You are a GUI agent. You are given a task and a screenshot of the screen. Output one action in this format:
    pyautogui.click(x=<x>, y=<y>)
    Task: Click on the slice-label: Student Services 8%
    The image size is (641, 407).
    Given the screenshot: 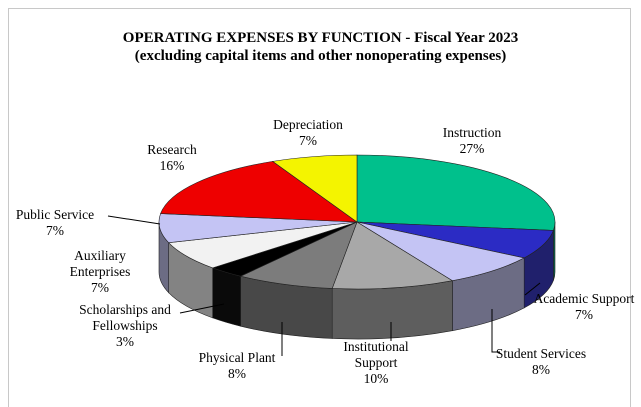 What is the action you would take?
    pyautogui.click(x=541, y=362)
    